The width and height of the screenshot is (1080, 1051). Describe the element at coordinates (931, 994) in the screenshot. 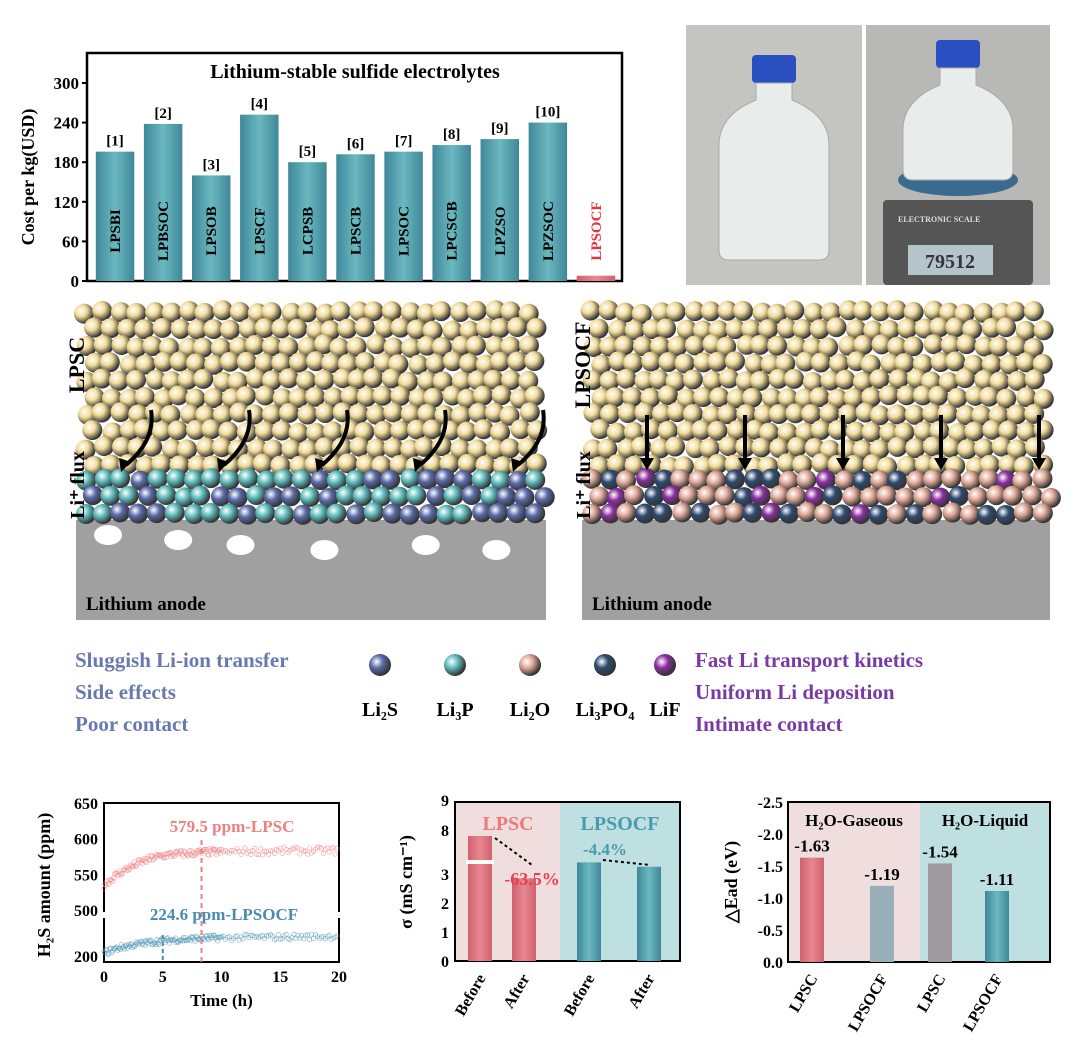

I see `ead-x-tick-label: LPSC` at that location.